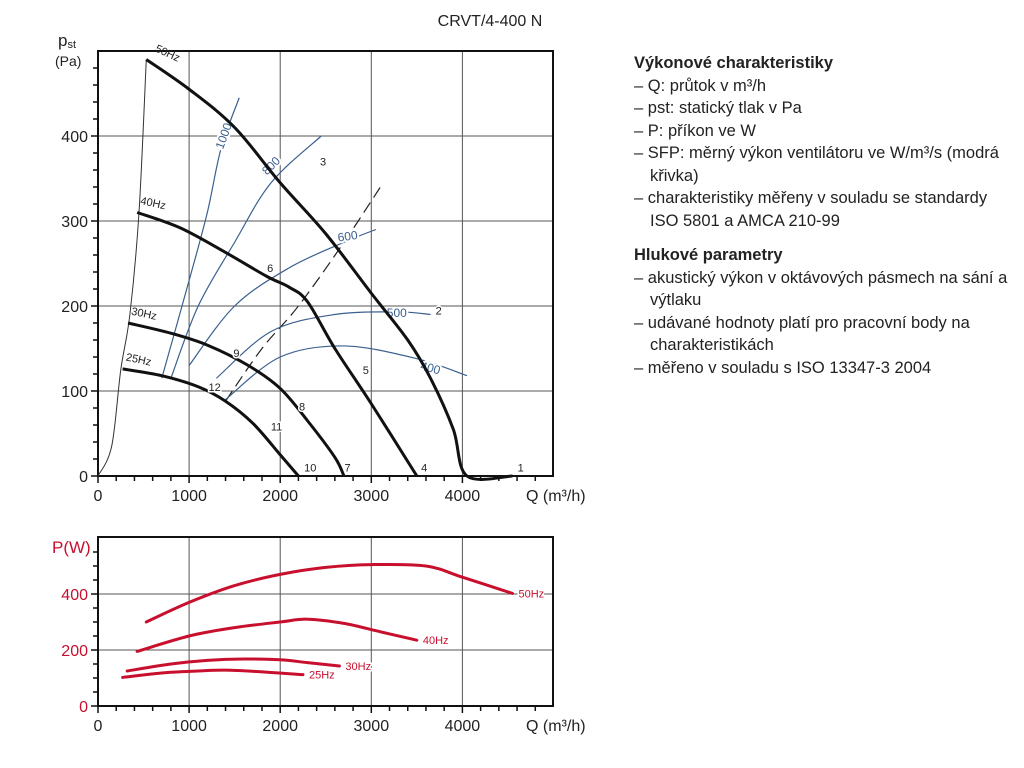  What do you see at coordinates (233, 665) in the screenshot?
I see `power-curve-30Hz` at bounding box center [233, 665].